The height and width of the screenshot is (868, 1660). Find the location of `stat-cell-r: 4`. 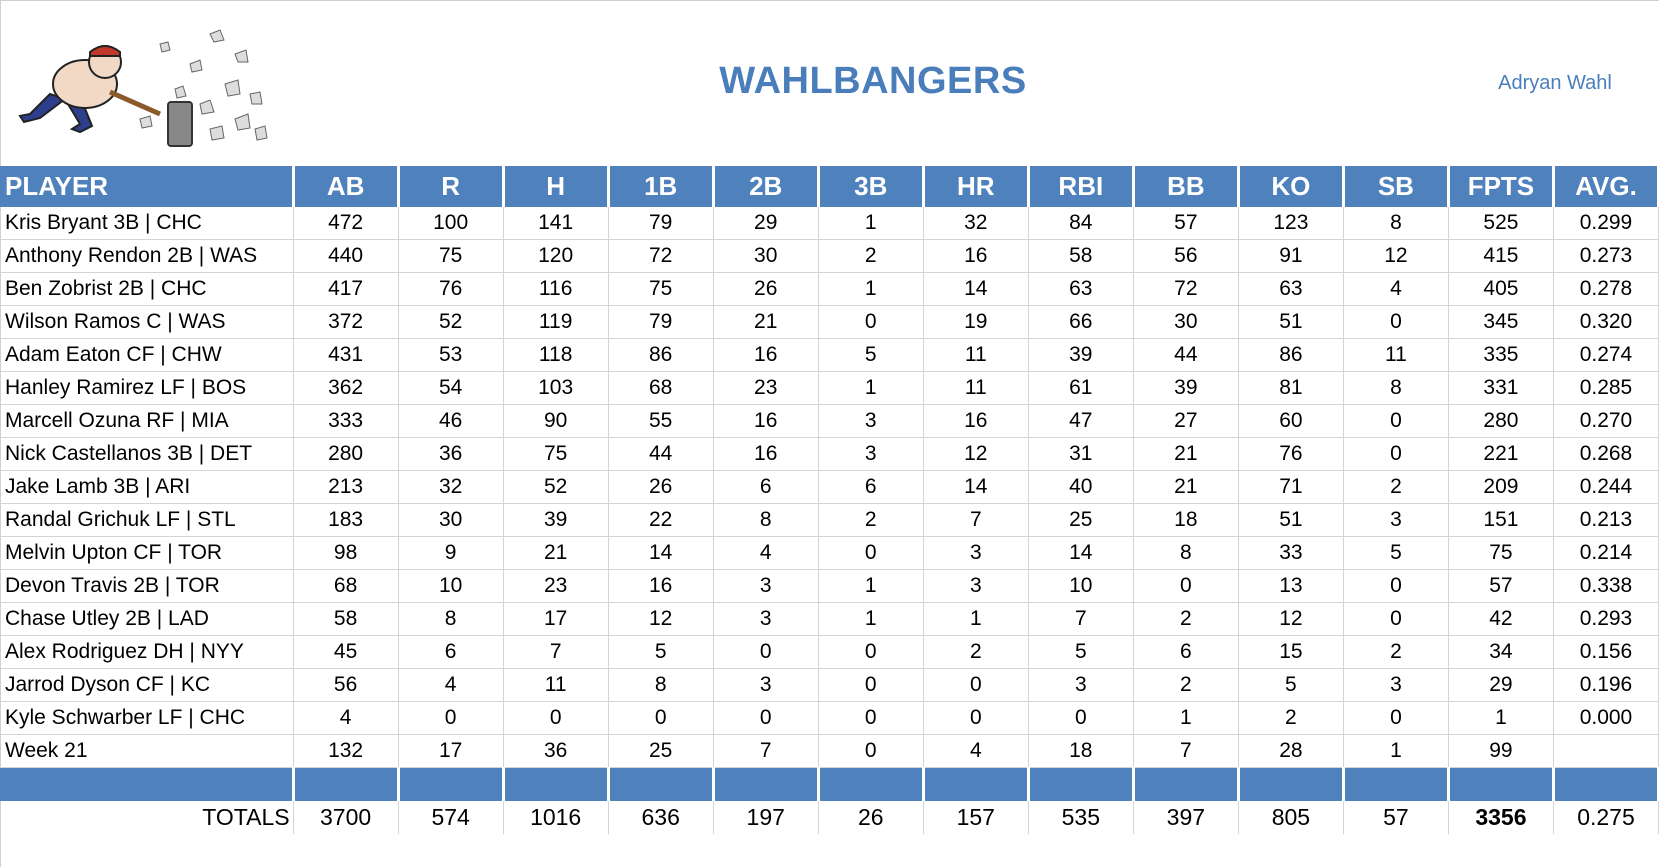

stat-cell-r: 4 is located at coordinates (451, 685).